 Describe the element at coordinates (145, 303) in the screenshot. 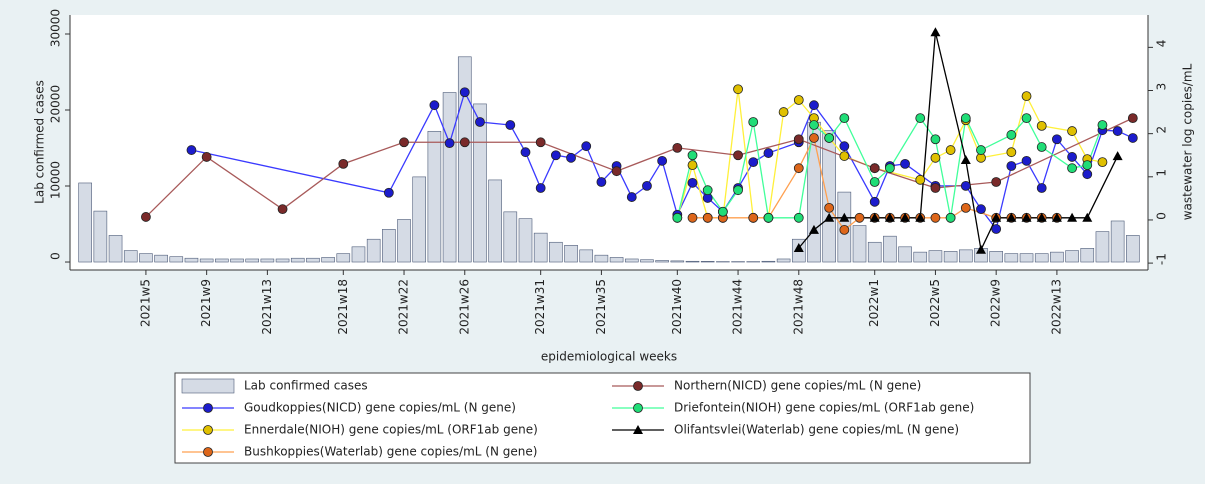

I see `x-tick-label: 2021w5` at that location.